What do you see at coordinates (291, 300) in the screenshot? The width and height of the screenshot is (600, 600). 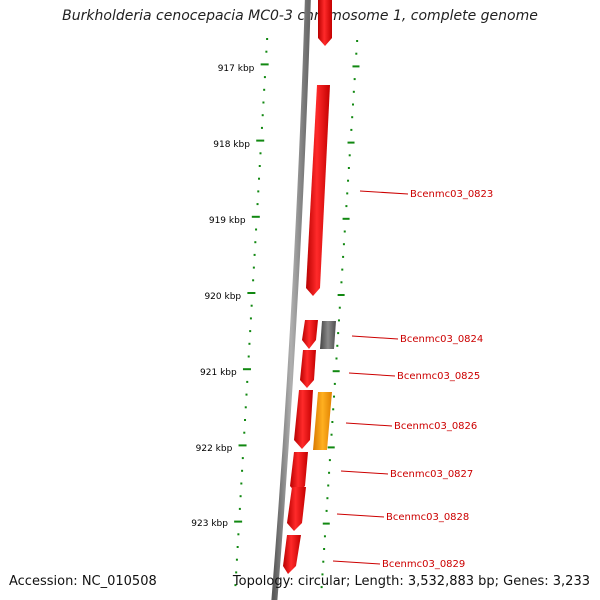 I see `chromosome-backbone` at bounding box center [291, 300].